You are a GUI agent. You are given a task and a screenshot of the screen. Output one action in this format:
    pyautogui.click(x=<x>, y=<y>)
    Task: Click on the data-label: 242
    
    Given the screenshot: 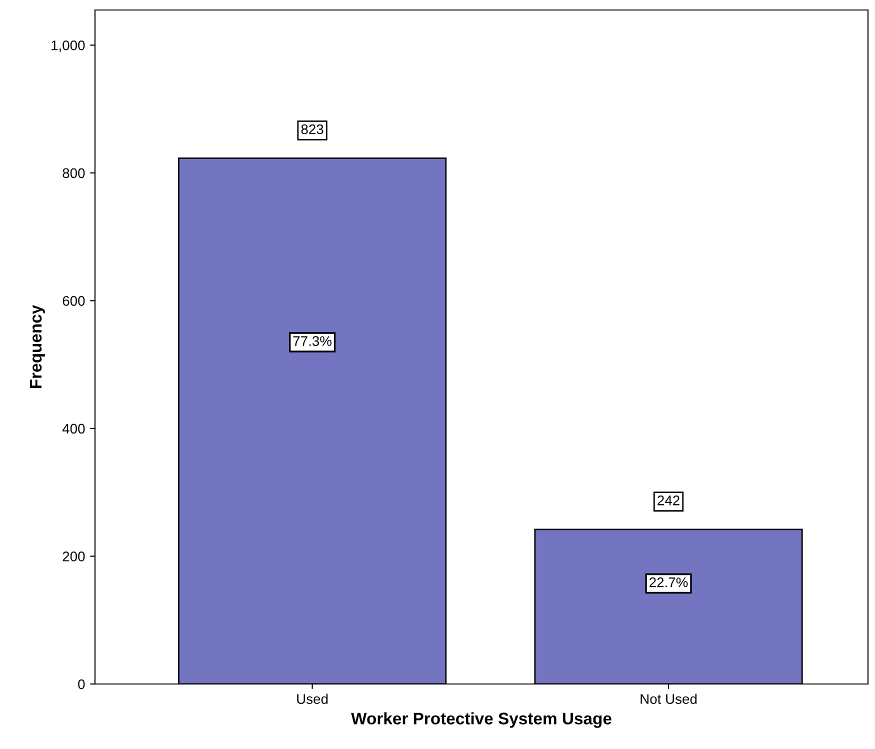 What is the action you would take?
    pyautogui.click(x=669, y=501)
    